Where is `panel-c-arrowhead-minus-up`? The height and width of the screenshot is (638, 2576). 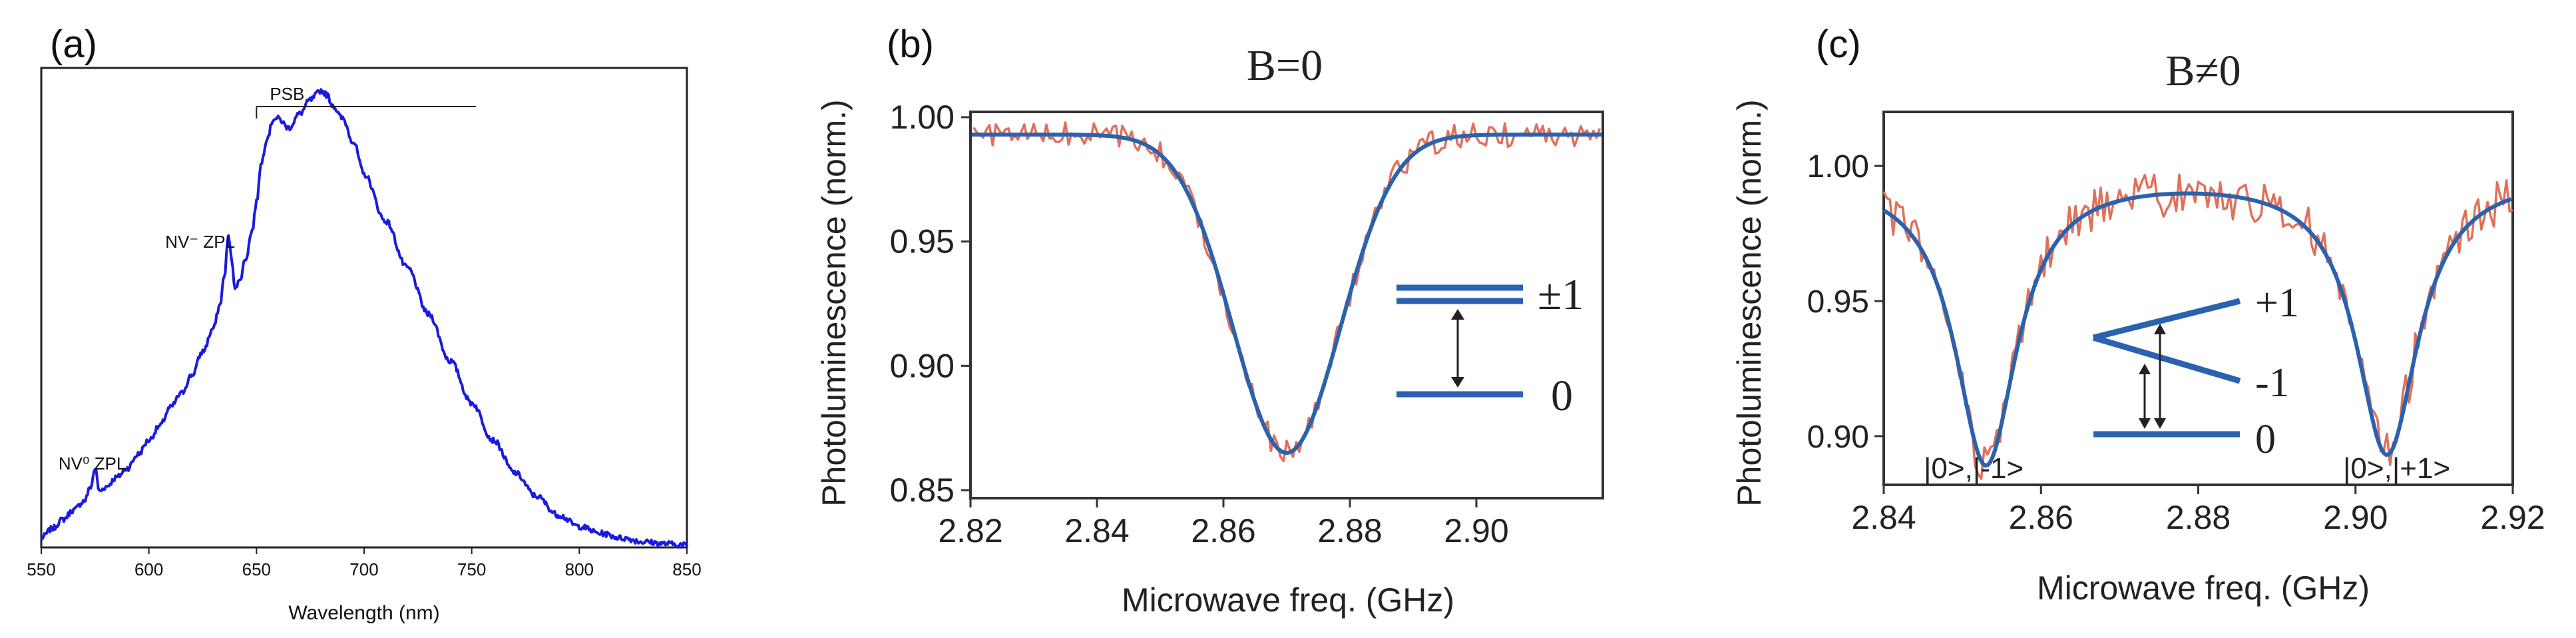 panel-c-arrowhead-minus-up is located at coordinates (2145, 369).